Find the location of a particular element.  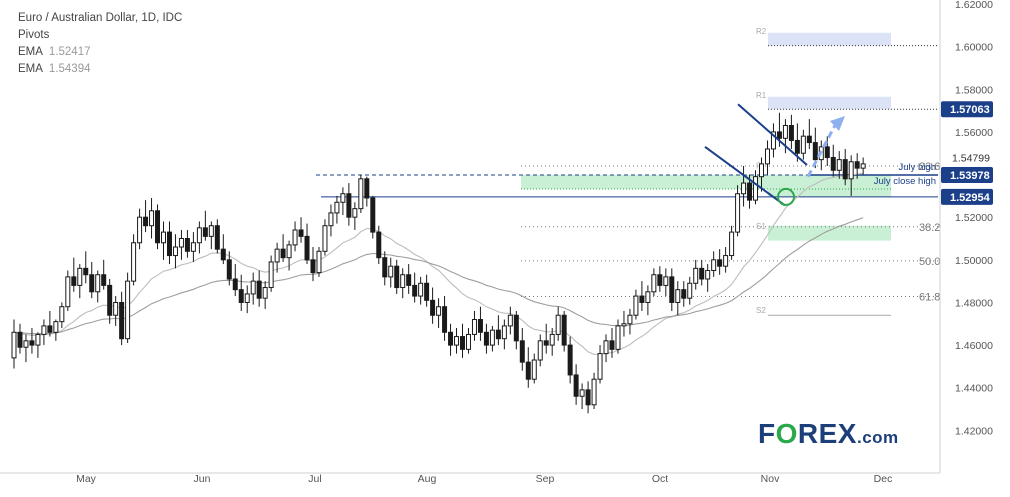

pivot-label: R2 is located at coordinates (761, 31).